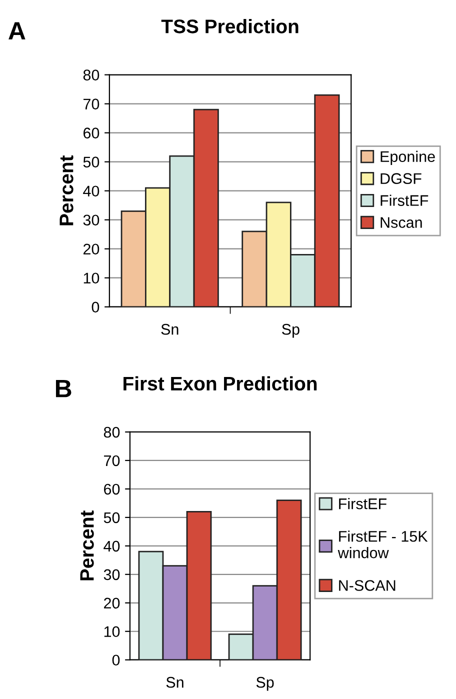 This screenshot has height=699, width=456. I want to click on legend-label: N-SCAN, so click(367, 585).